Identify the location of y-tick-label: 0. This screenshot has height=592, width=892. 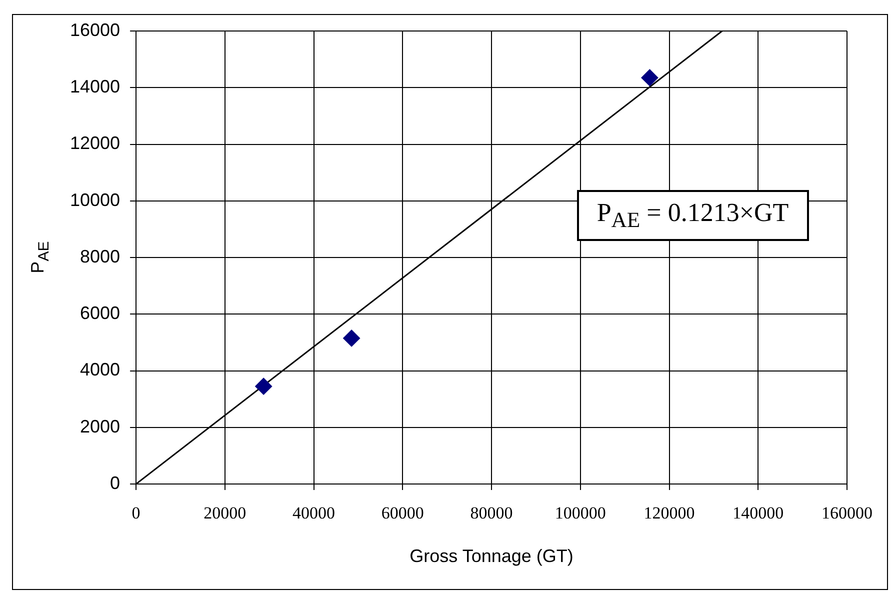
(115, 482).